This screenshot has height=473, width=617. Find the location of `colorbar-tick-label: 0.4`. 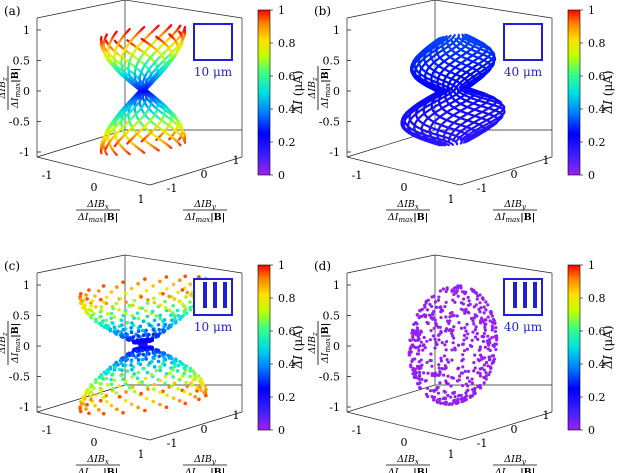

colorbar-tick-label: 0.4 is located at coordinates (287, 109).